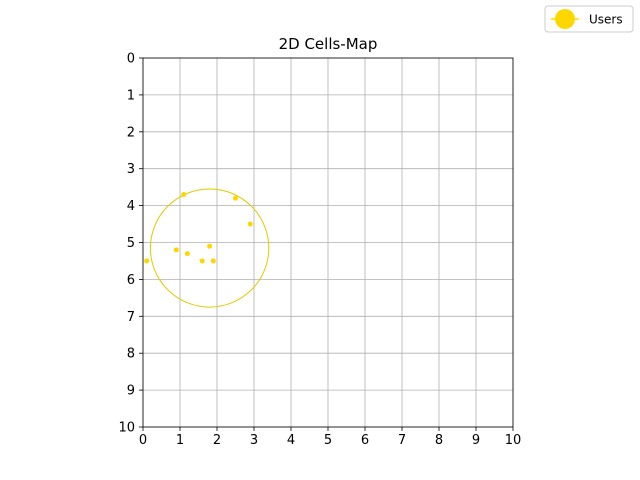  I want to click on data-points, so click(198, 228).